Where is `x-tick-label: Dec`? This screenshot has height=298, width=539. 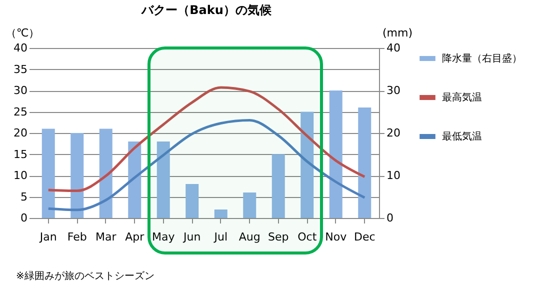
x-tick-label: Dec is located at coordinates (365, 237).